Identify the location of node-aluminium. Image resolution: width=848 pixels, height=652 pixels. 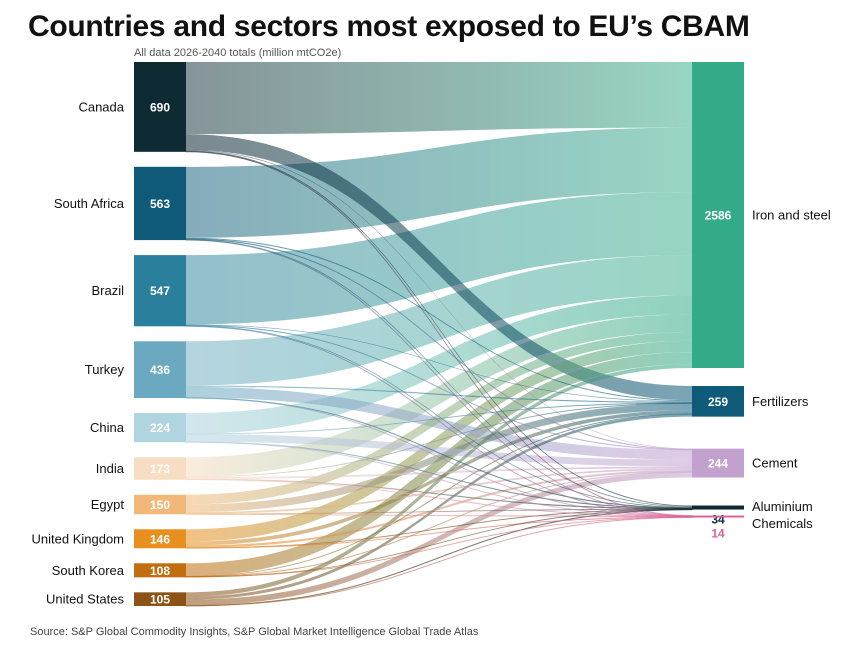
(718, 507).